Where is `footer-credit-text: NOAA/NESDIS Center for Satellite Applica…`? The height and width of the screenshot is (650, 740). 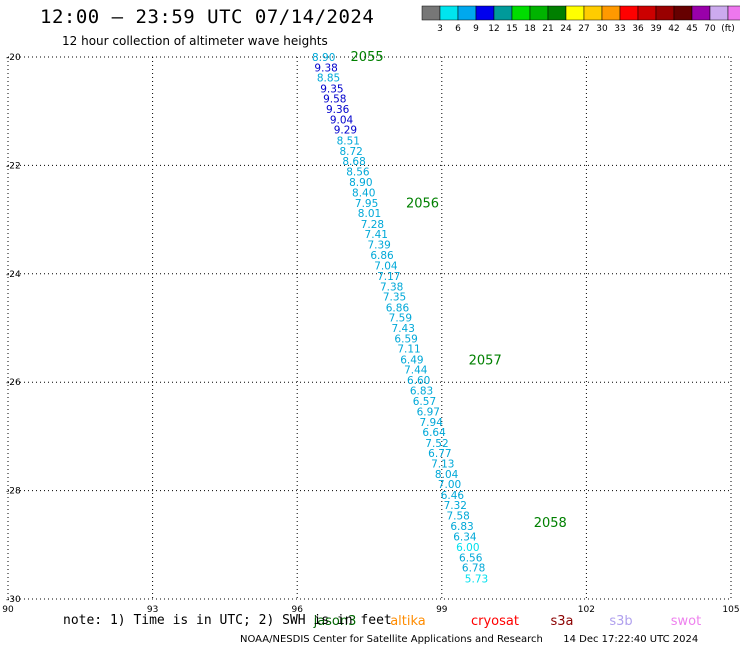 footer-credit-text: NOAA/NESDIS Center for Satellite Applica… is located at coordinates (391, 639).